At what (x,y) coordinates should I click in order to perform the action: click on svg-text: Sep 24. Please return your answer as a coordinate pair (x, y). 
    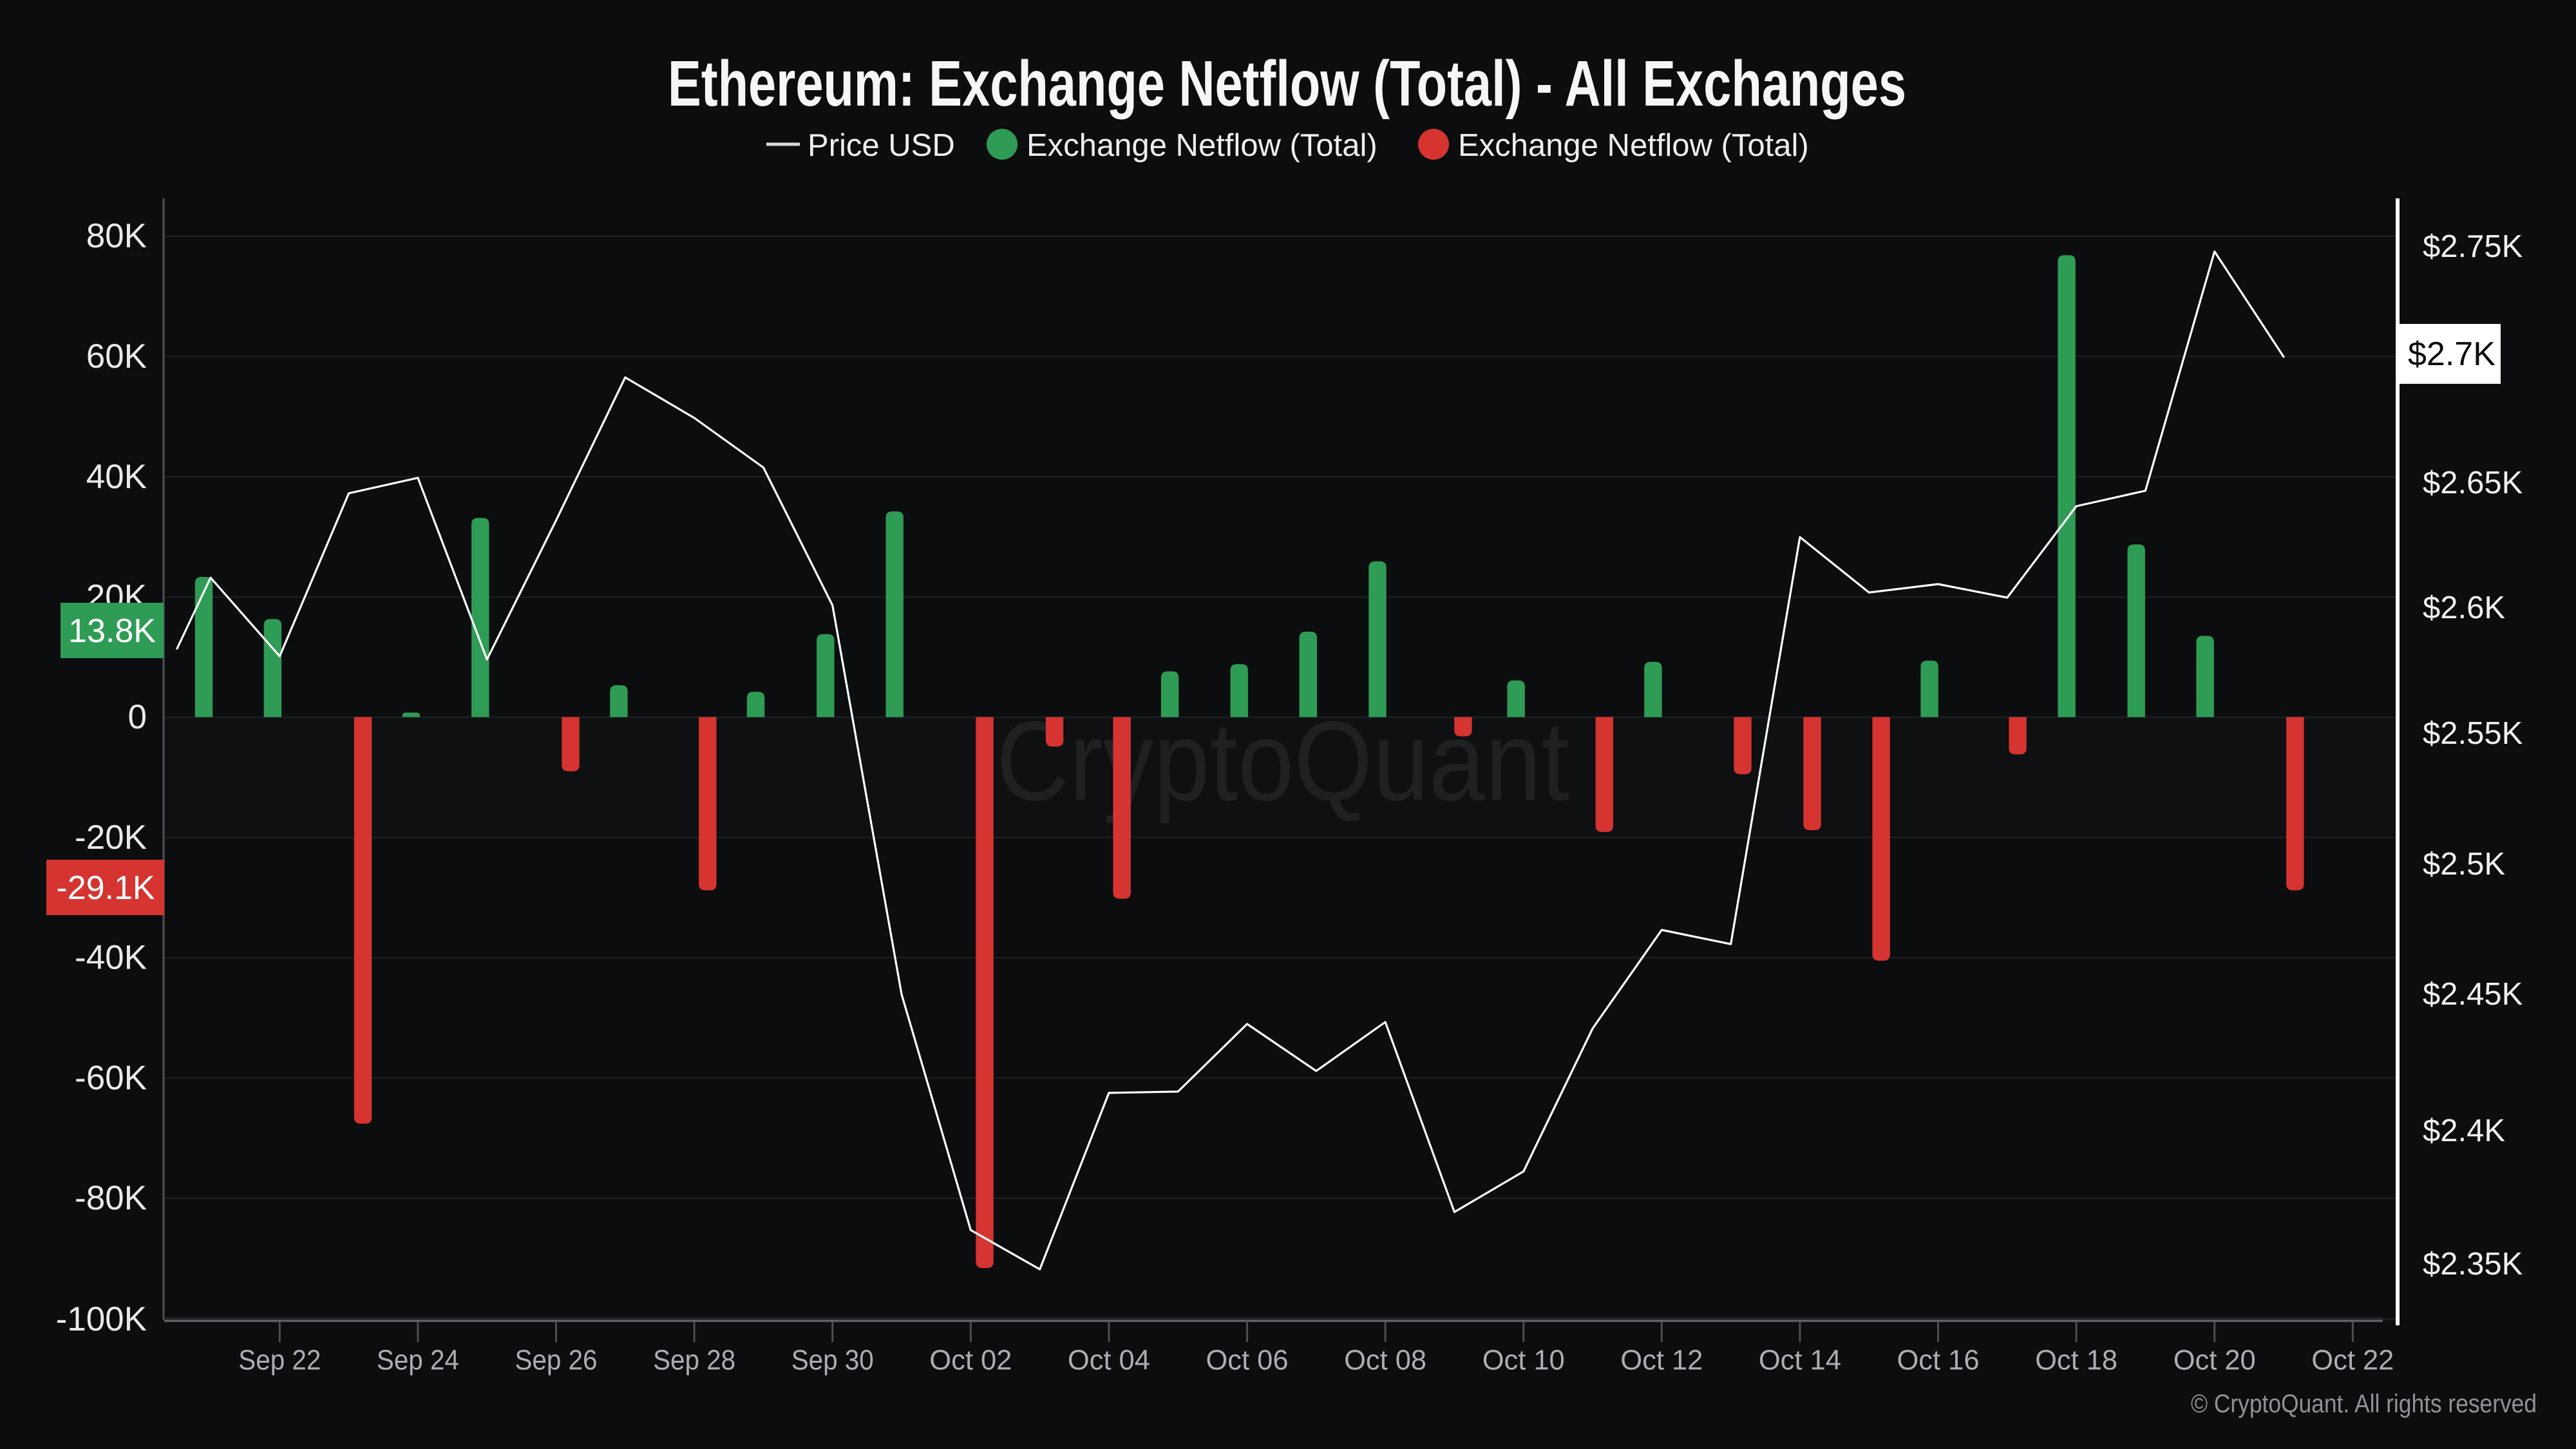
    Looking at the image, I should click on (418, 1360).